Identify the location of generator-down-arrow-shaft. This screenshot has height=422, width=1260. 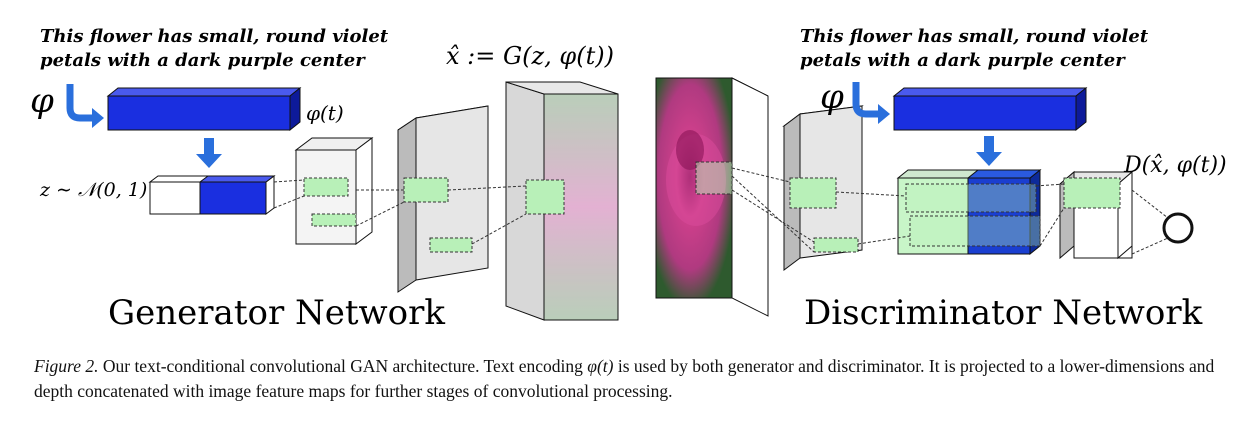
(209, 146).